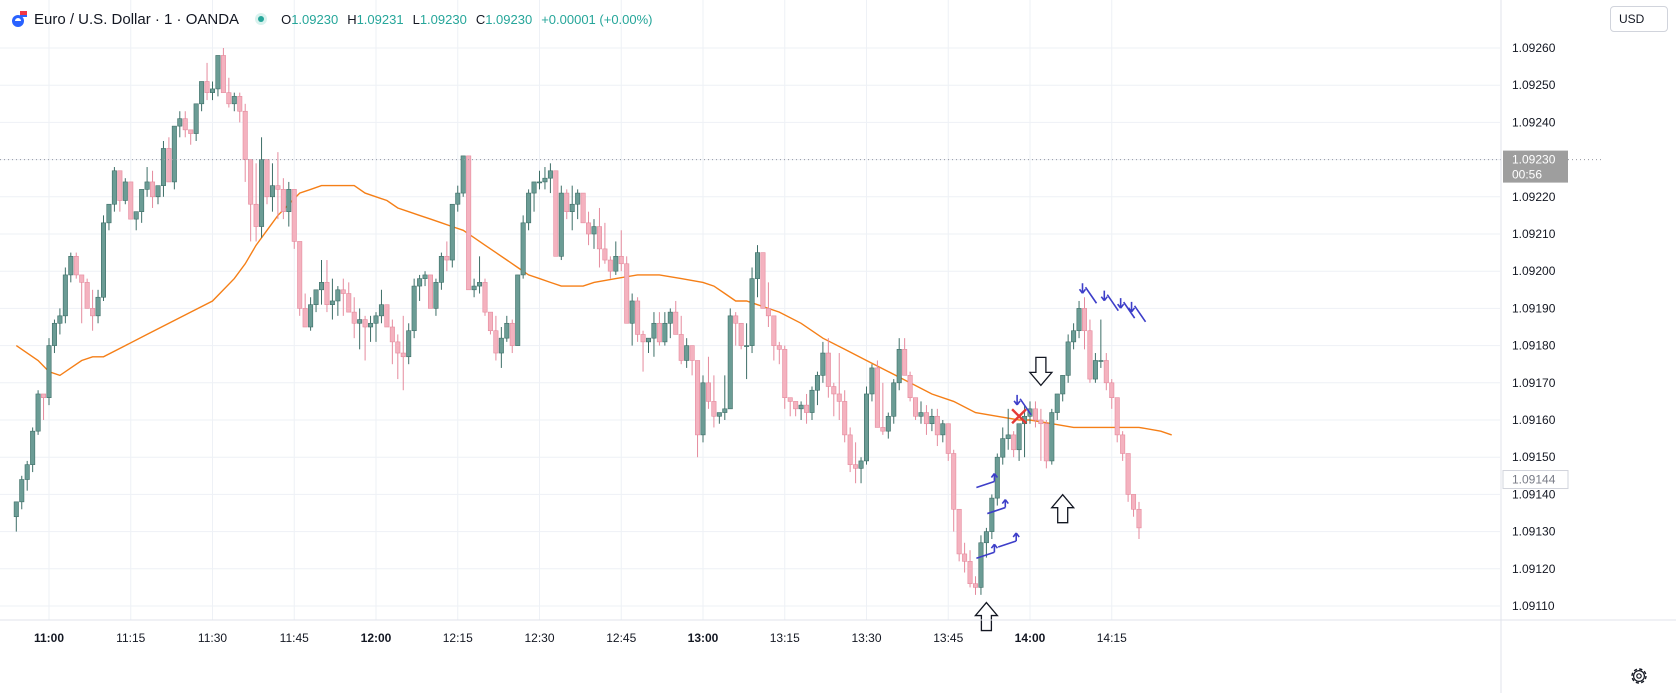  I want to click on open-label: O, so click(286, 19).